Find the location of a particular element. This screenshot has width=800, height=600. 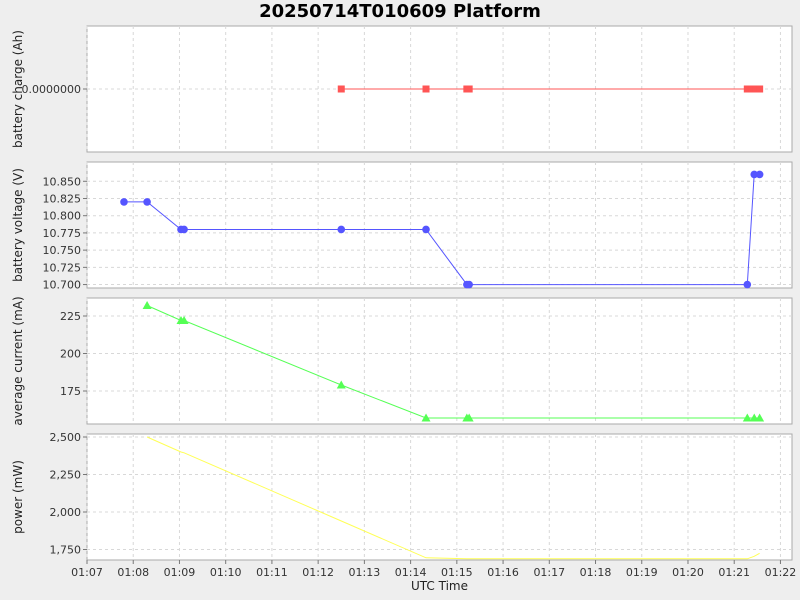

y-tick-label: 2,000 is located at coordinates (66, 512).